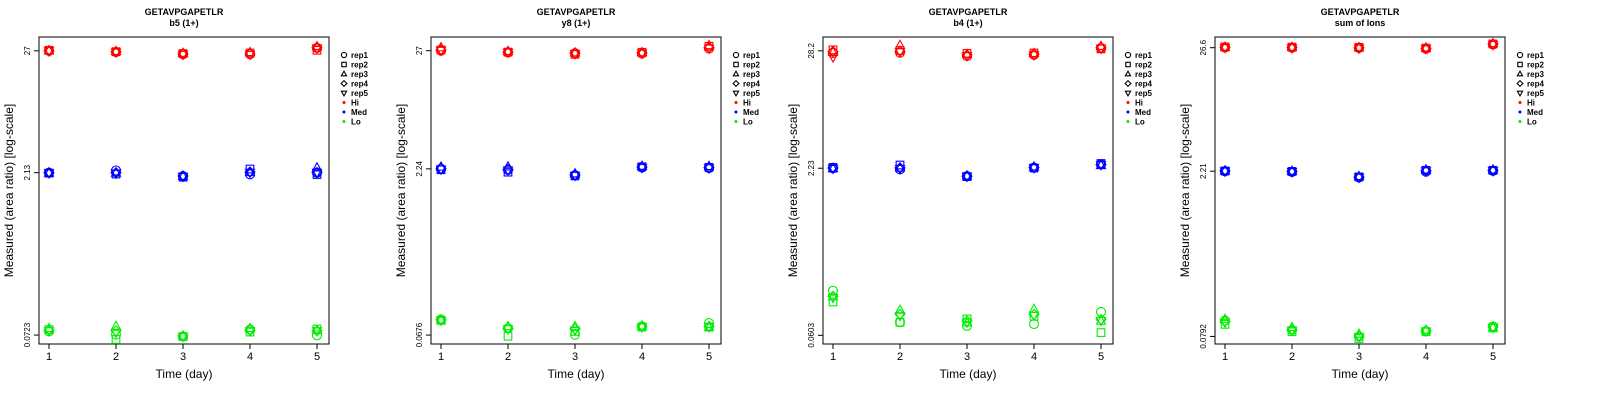 Image resolution: width=1600 pixels, height=400 pixels. Describe the element at coordinates (833, 302) in the screenshot. I see `data-point-lo-rep2` at that location.